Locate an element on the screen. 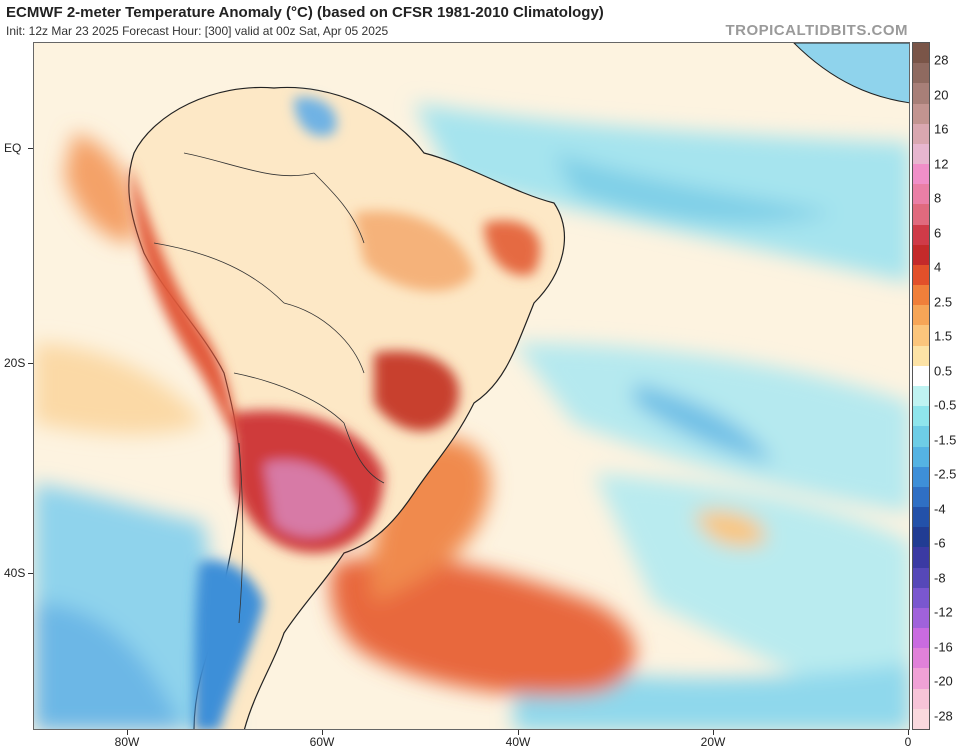  colorbar-label: 4 is located at coordinates (938, 267).